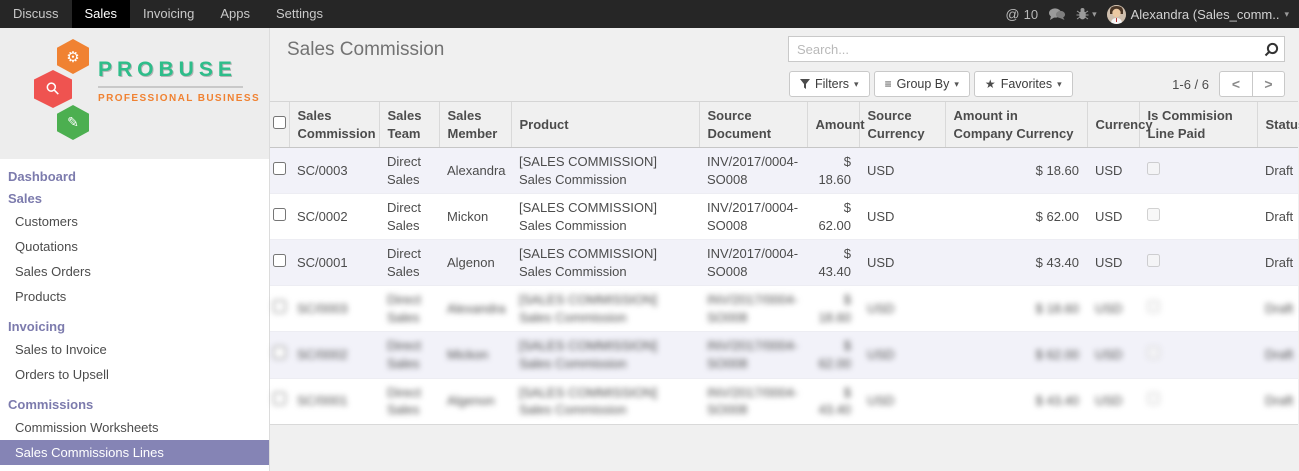 This screenshot has height=471, width=1299. Describe the element at coordinates (1023, 84) in the screenshot. I see `favorites-button: ★ Favorites ▾` at that location.